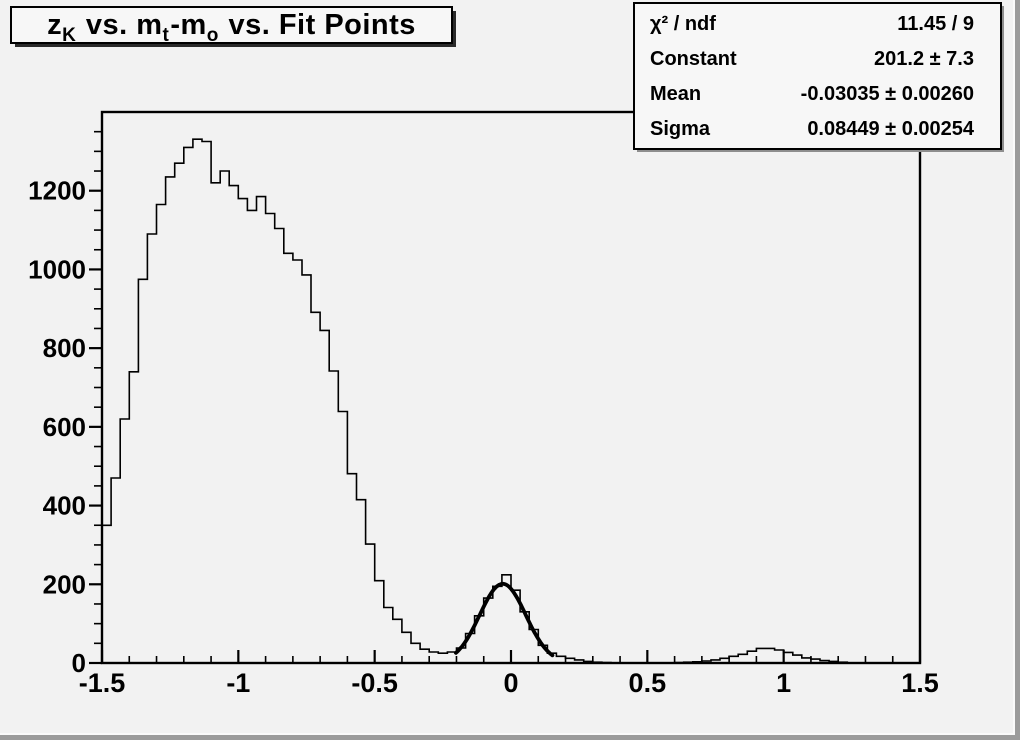 Image resolution: width=1020 pixels, height=740 pixels. Describe the element at coordinates (510, 683) in the screenshot. I see `x-axis-tick-label: 0` at that location.